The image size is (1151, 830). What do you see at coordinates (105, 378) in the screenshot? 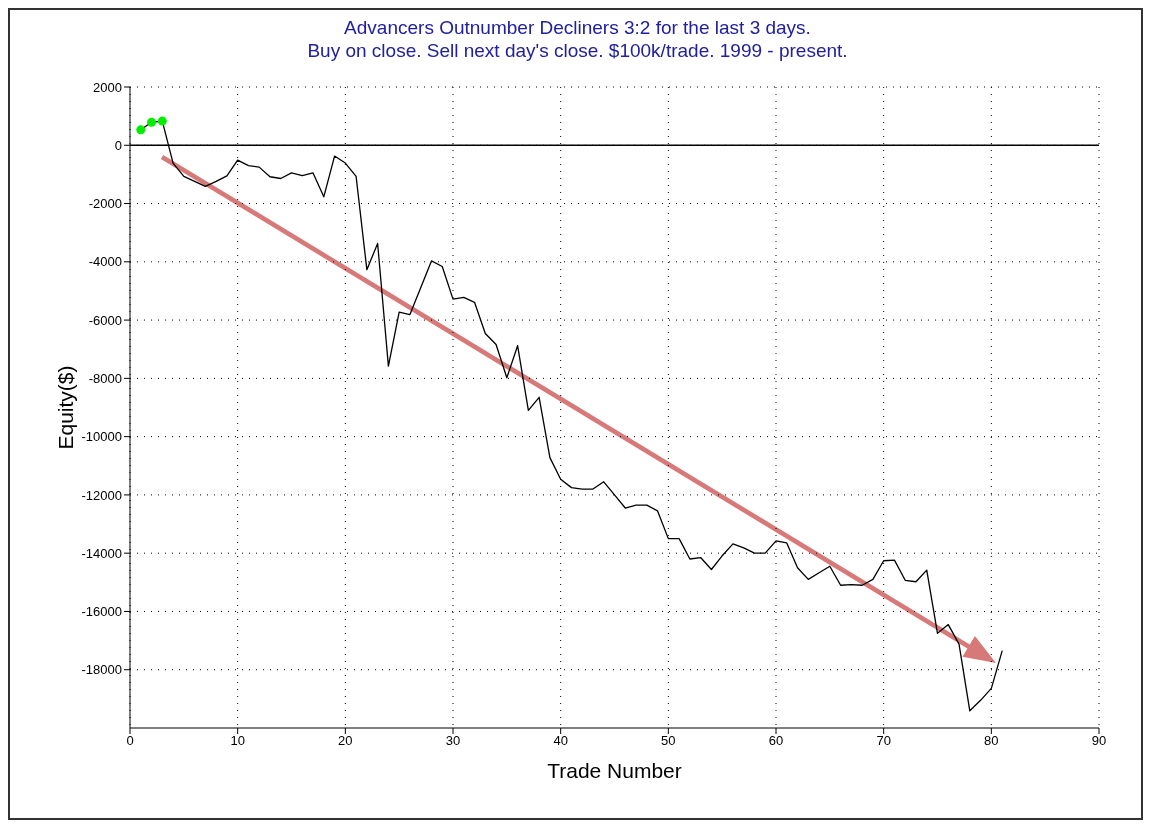
I see `y-tick-label: -8000` at bounding box center [105, 378].